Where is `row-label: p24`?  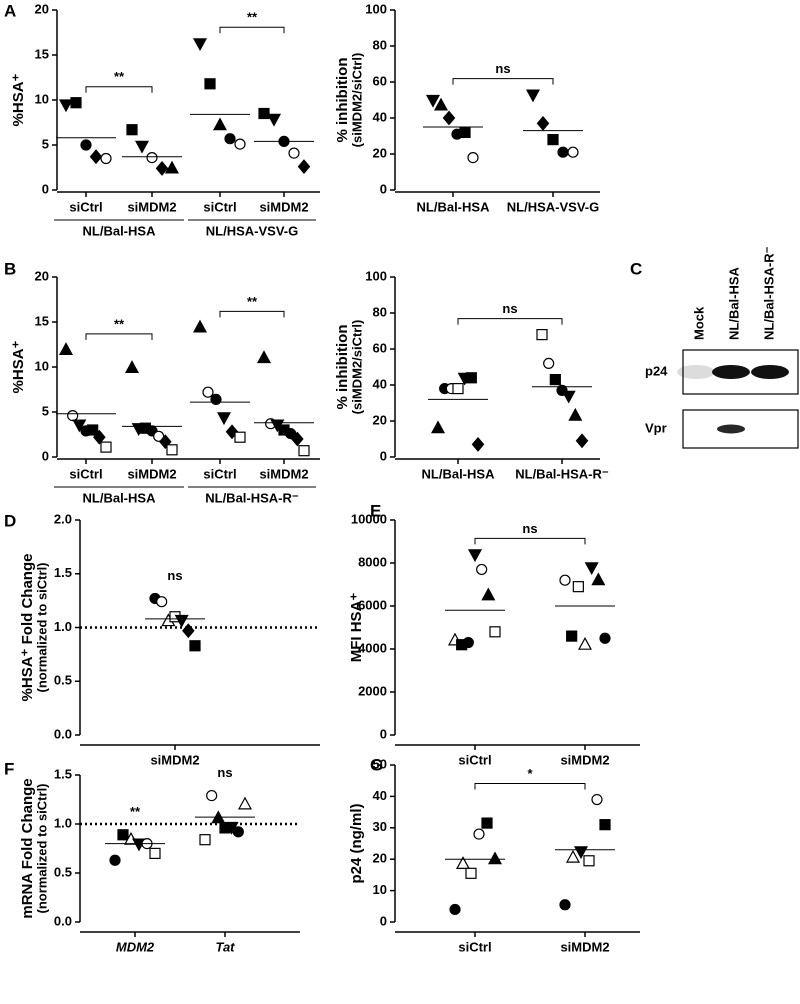
row-label: p24 is located at coordinates (656, 370).